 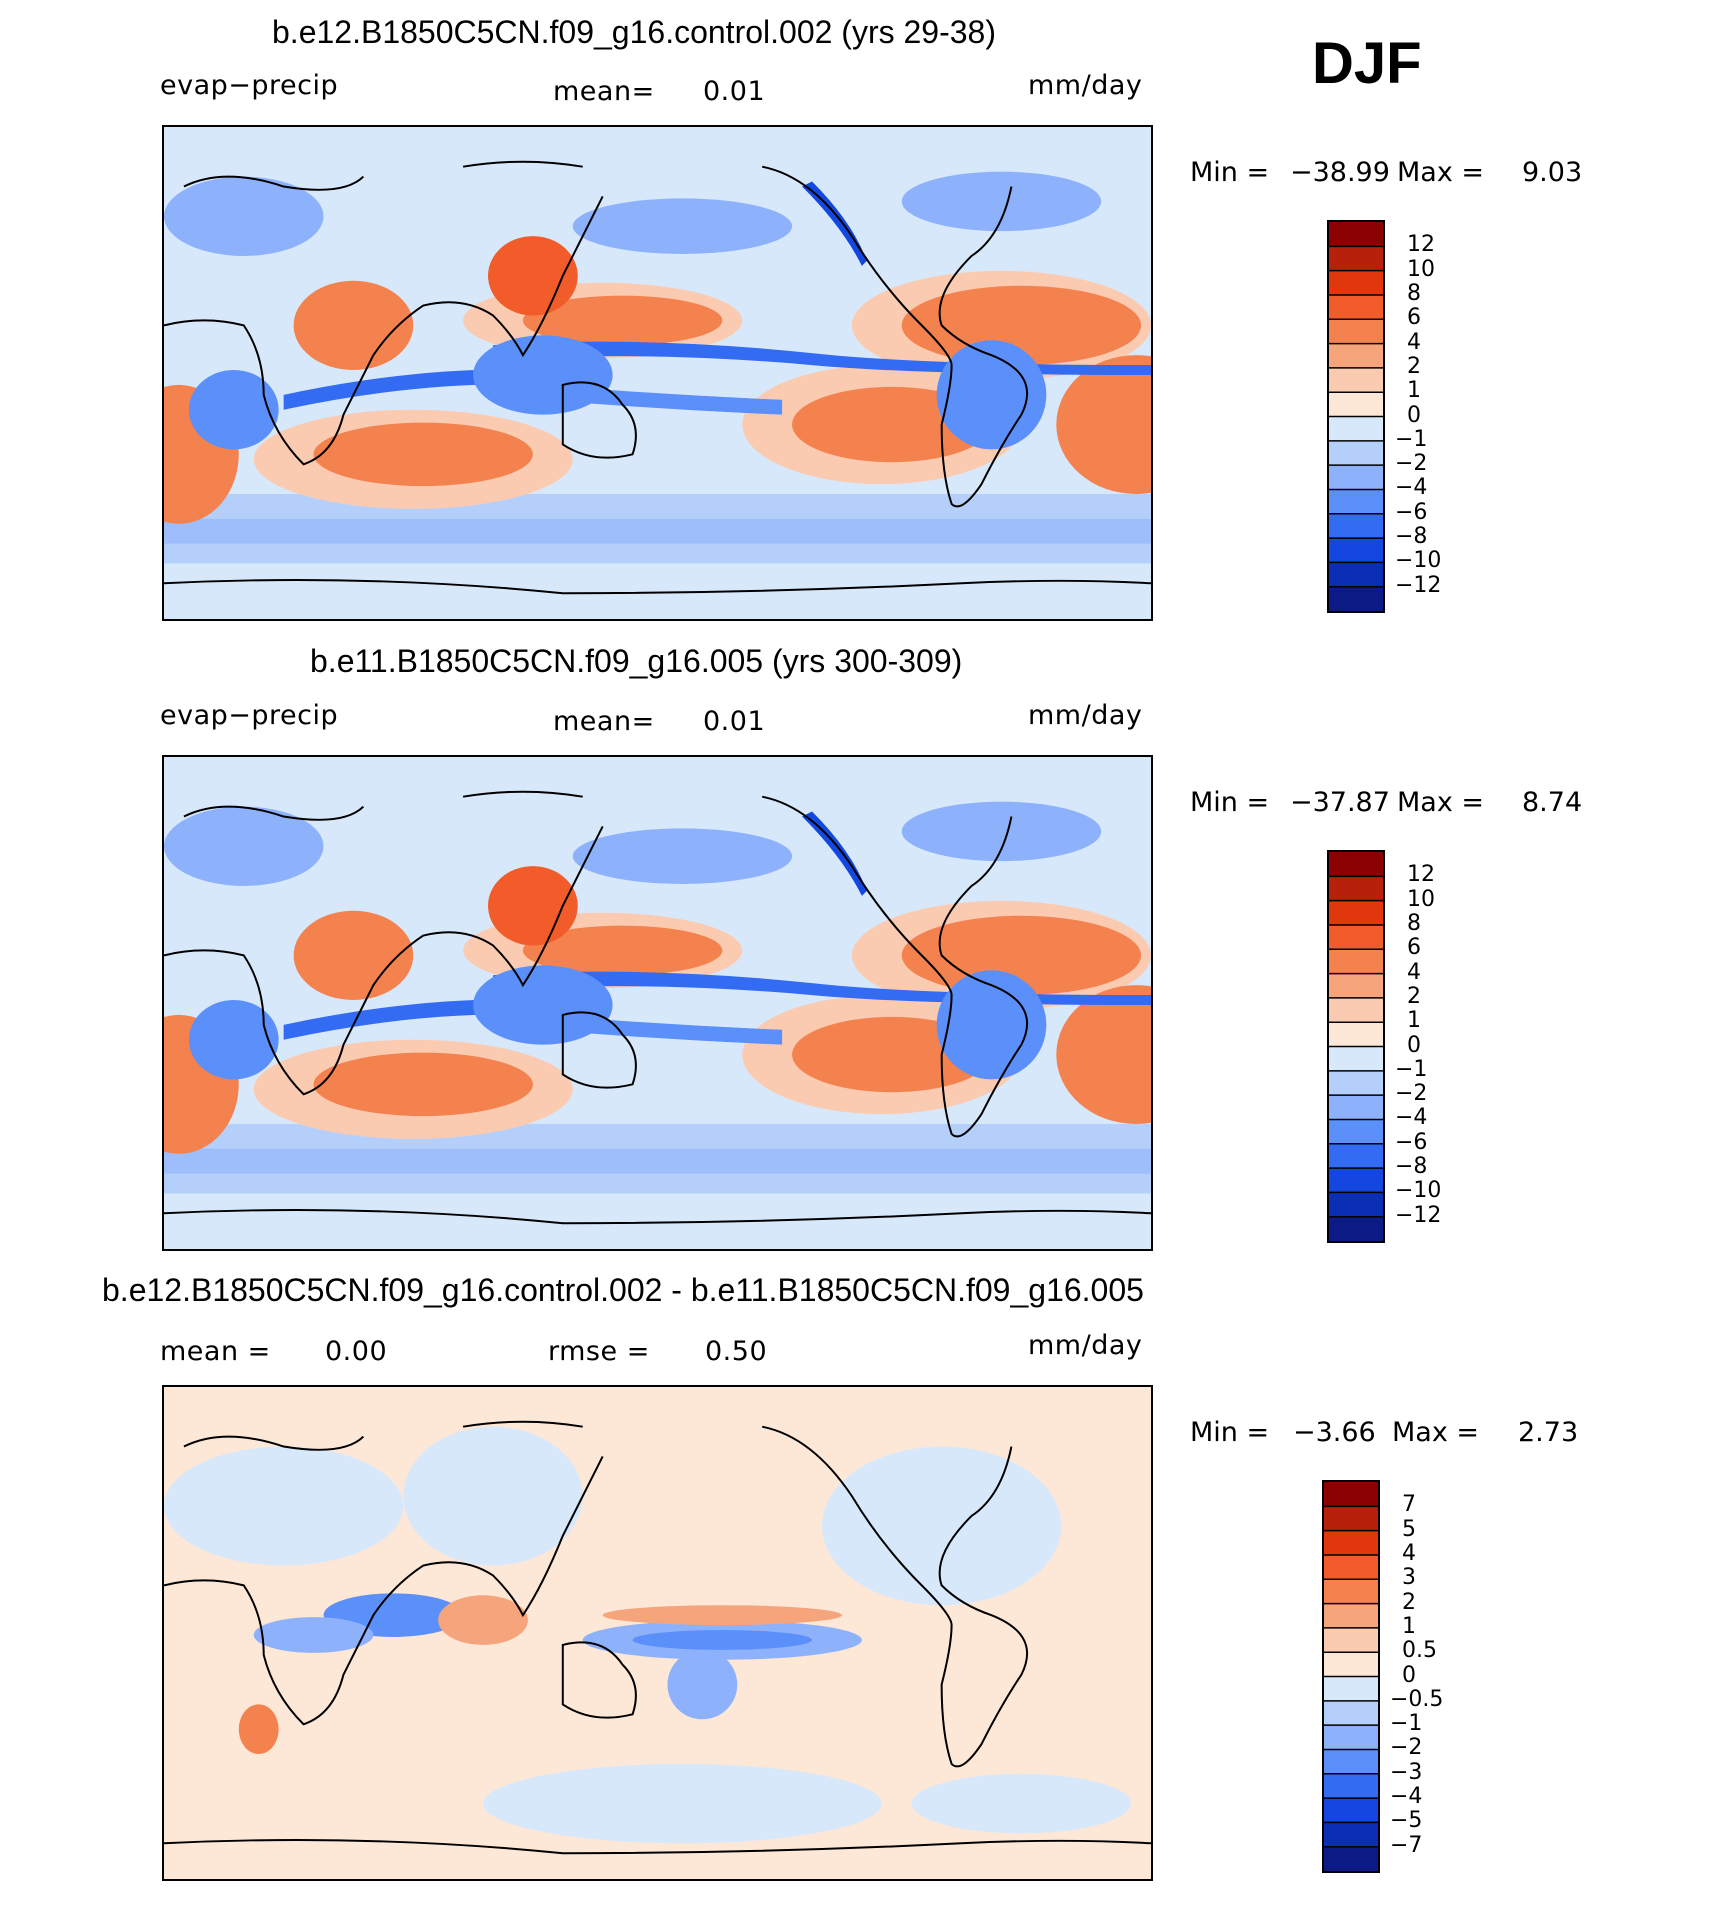 What do you see at coordinates (215, 1351) in the screenshot?
I see `panel3-mean-label: mean =` at bounding box center [215, 1351].